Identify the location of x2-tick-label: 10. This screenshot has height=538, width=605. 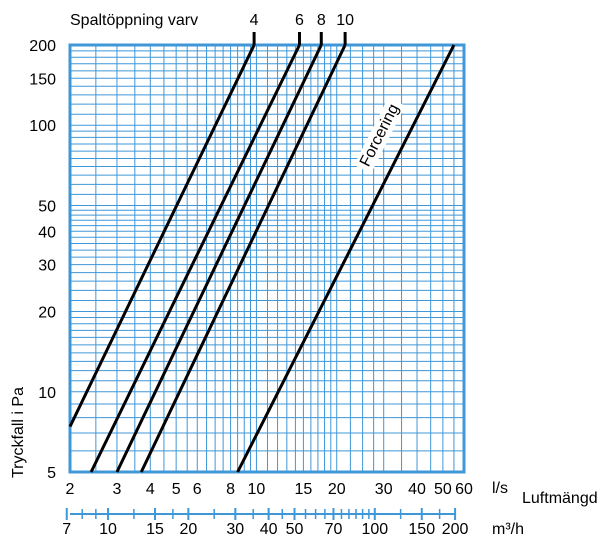
(108, 529).